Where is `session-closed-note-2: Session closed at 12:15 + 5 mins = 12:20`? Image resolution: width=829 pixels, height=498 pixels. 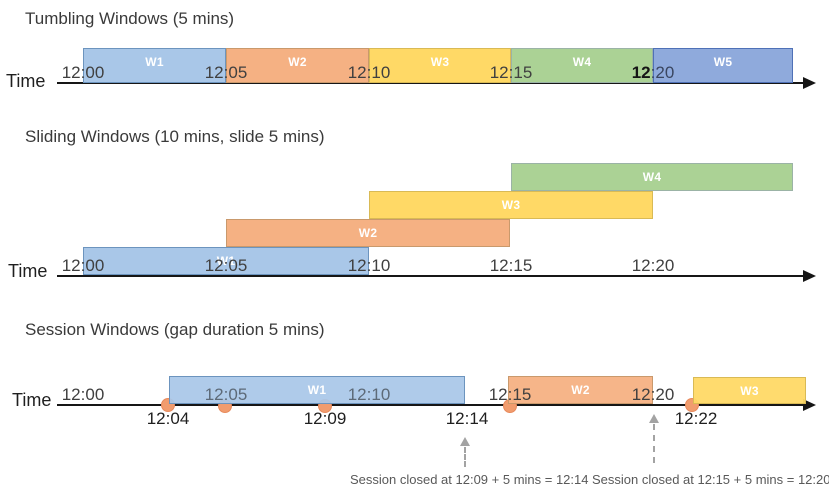 session-closed-note-2: Session closed at 12:15 + 5 mins = 12:20 is located at coordinates (710, 479).